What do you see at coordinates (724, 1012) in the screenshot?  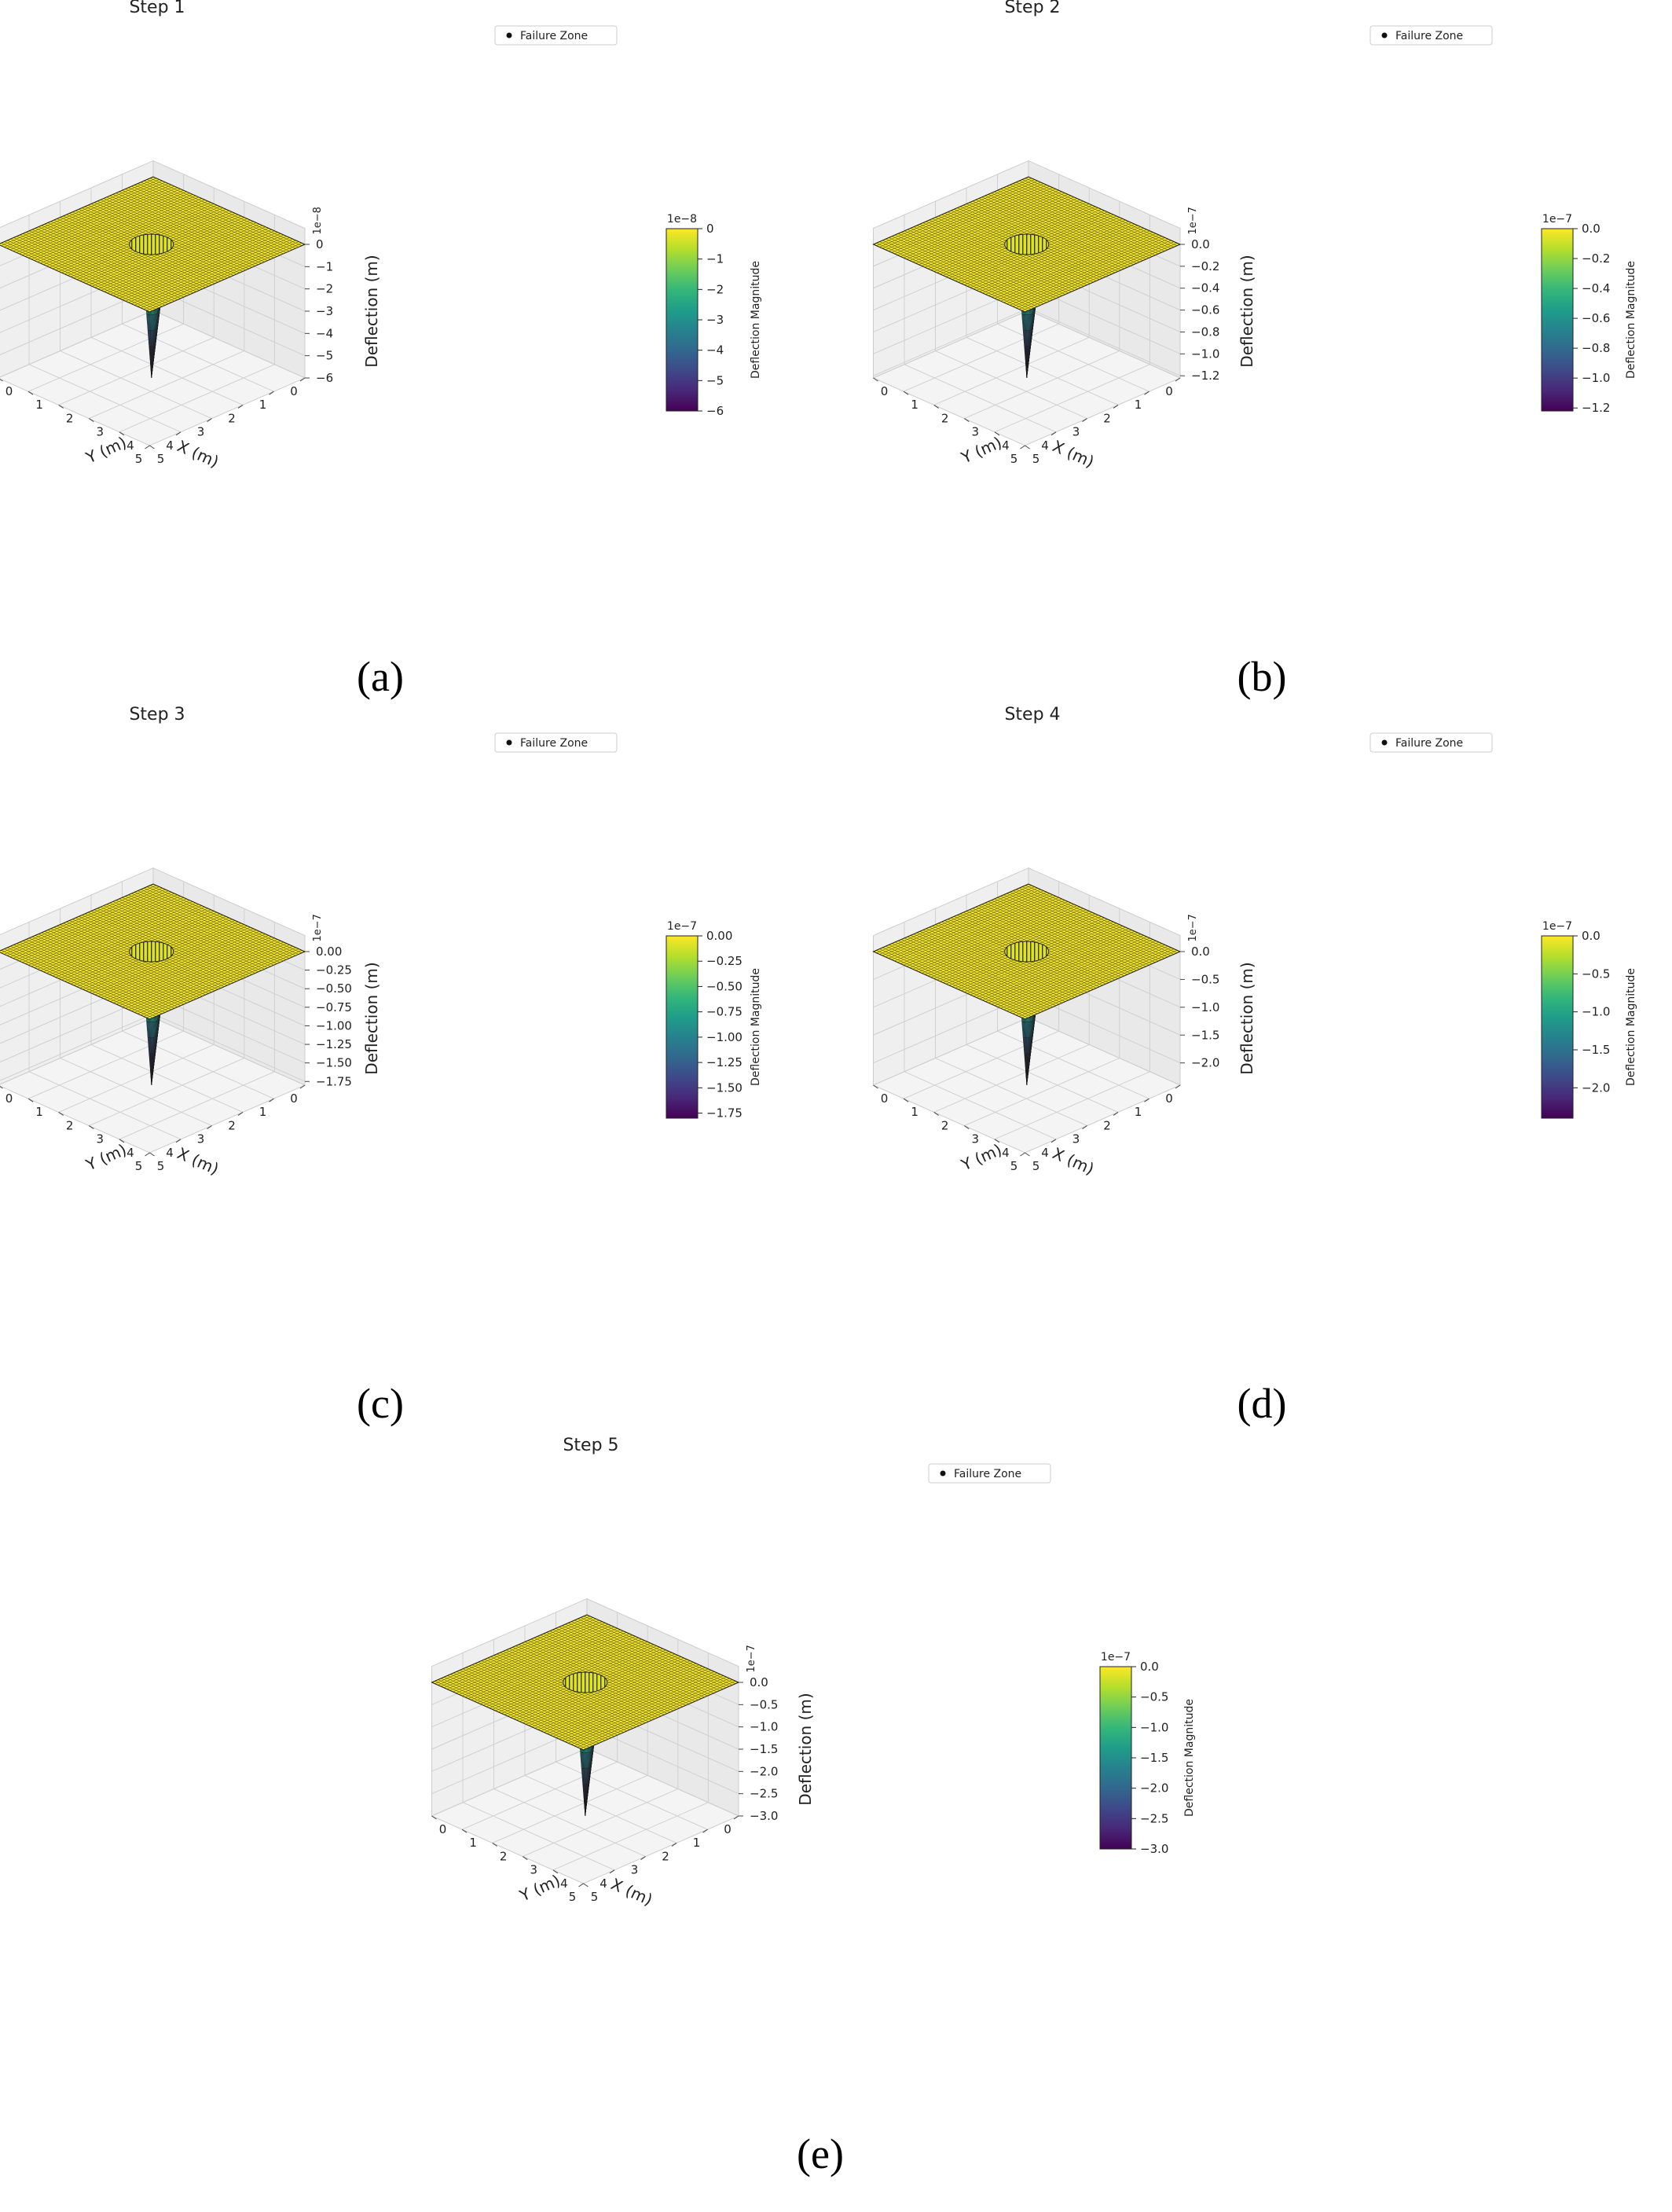 I see `colorbar-tick-label: −0.75` at bounding box center [724, 1012].